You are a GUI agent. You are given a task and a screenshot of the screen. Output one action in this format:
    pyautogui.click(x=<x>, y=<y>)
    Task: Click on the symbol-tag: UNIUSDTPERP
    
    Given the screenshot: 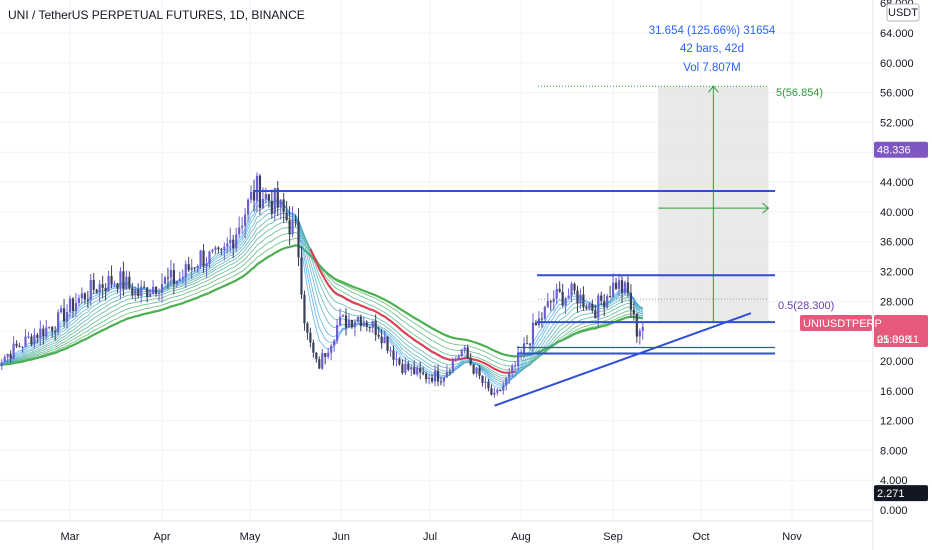 What is the action you would take?
    pyautogui.click(x=842, y=324)
    